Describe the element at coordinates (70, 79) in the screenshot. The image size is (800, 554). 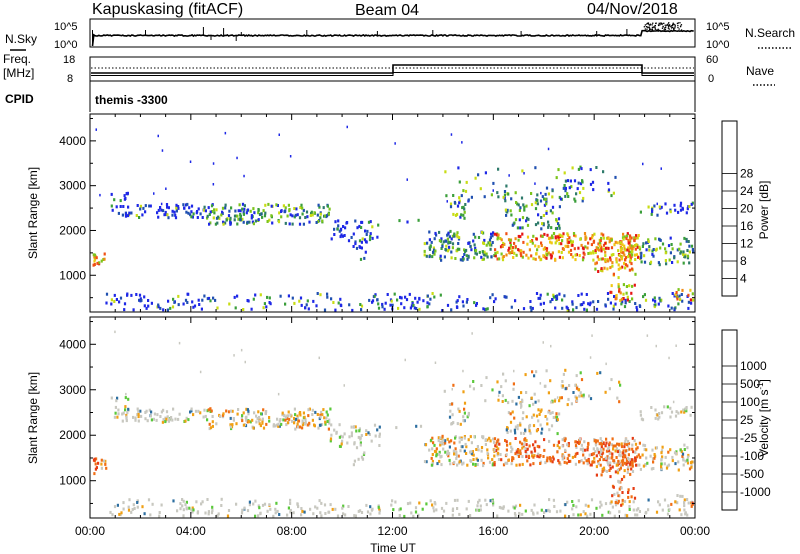
I see `freq-left-tick-bottom: 8` at that location.